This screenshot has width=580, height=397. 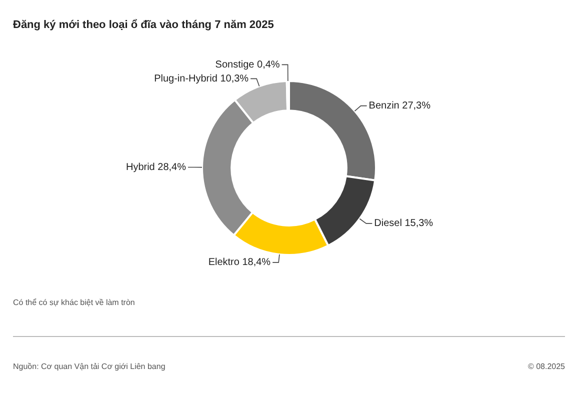 What do you see at coordinates (247, 64) in the screenshot?
I see `slice-label: Sonstige 0,4%` at bounding box center [247, 64].